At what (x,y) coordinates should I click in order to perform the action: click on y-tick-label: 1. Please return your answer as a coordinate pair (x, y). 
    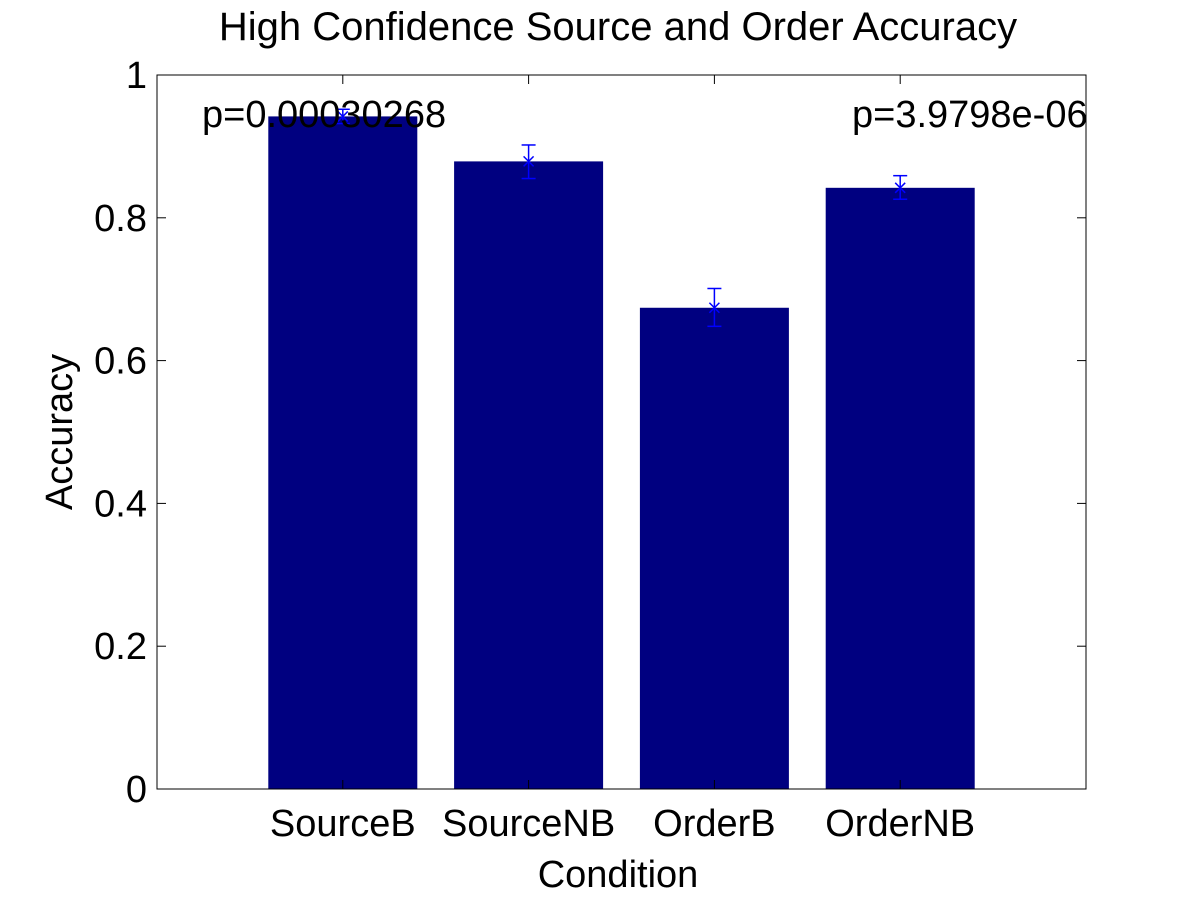
    Looking at the image, I should click on (136, 76).